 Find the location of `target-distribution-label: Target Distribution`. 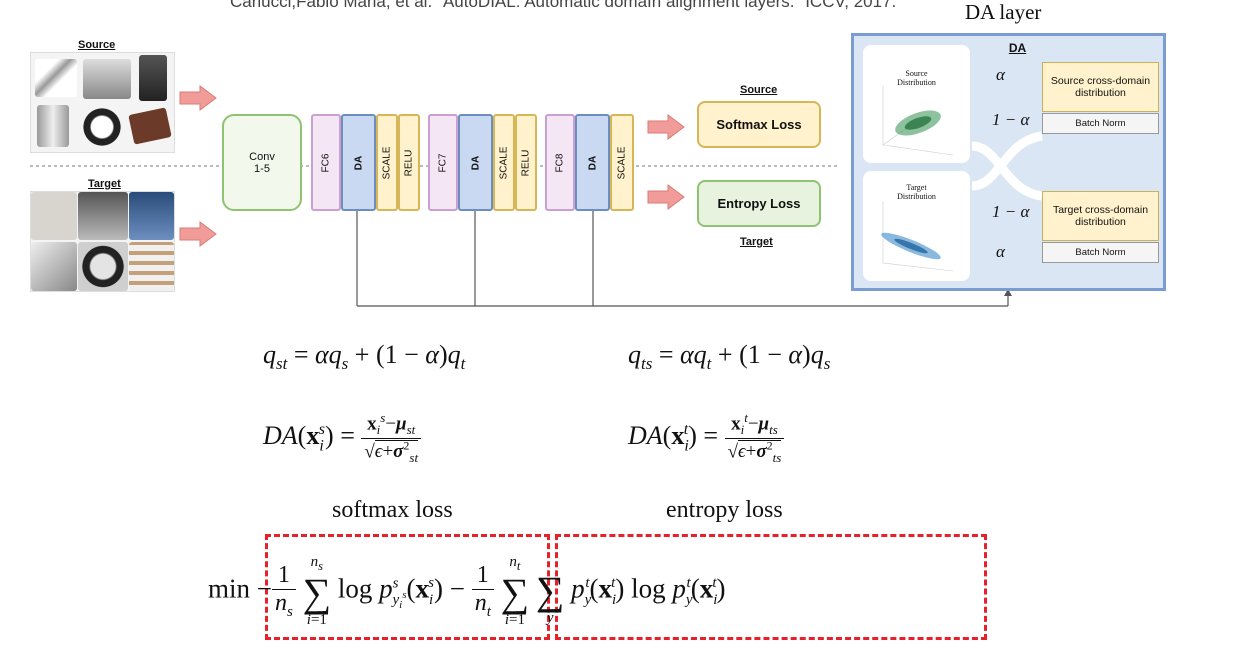

target-distribution-label: Target Distribution is located at coordinates (916, 192).